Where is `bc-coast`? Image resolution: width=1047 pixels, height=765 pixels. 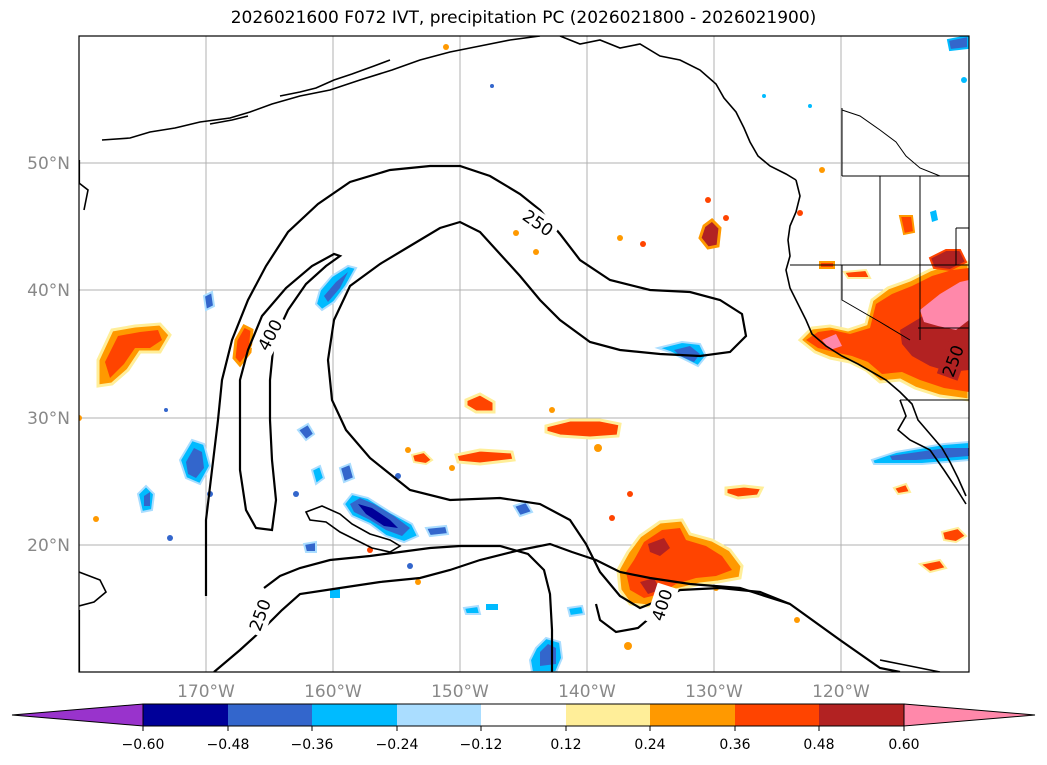 bc-coast is located at coordinates (876, 338).